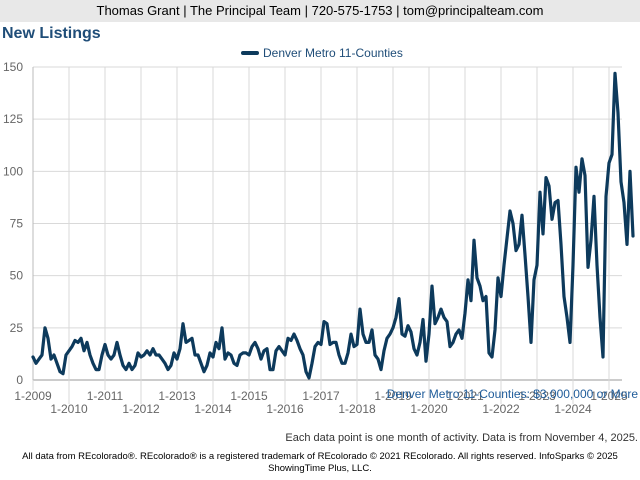 This screenshot has height=480, width=640. Describe the element at coordinates (17, 328) in the screenshot. I see `y-tick-label: 25` at that location.